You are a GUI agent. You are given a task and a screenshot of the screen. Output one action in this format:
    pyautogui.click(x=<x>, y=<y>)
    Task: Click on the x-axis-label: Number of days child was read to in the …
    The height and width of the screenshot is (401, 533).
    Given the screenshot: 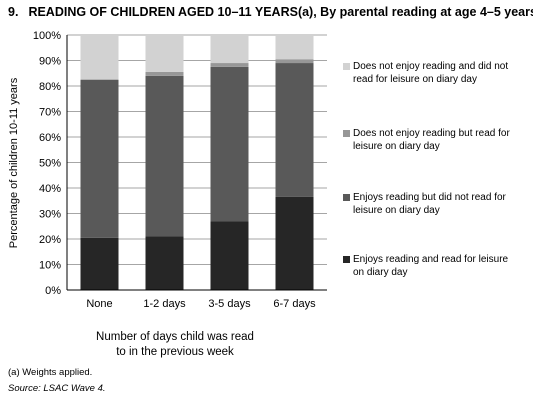 What is the action you would take?
    pyautogui.click(x=175, y=345)
    